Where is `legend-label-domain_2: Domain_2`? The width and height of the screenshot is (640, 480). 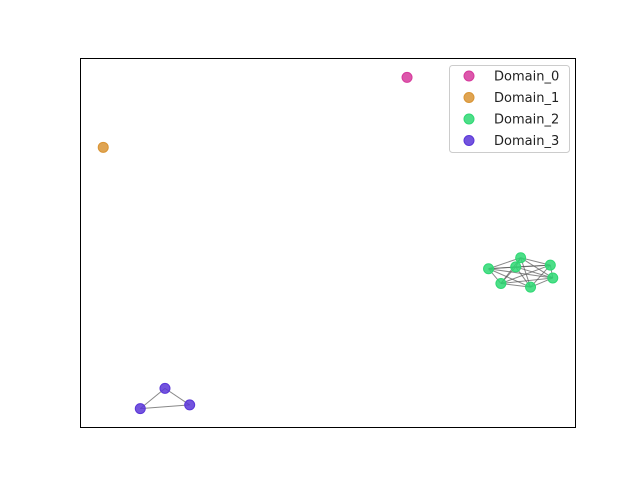
legend-label-domain_2: Domain_2 is located at coordinates (526, 120).